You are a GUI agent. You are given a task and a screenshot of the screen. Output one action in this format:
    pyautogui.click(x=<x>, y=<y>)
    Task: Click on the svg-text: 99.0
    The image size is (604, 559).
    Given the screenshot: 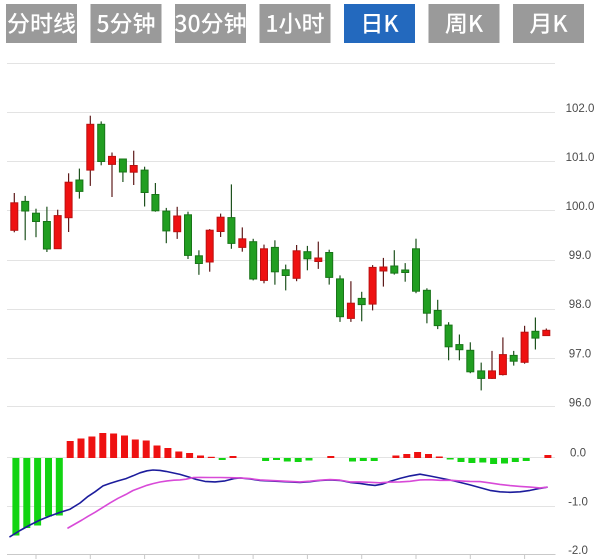 What is the action you would take?
    pyautogui.click(x=580, y=256)
    